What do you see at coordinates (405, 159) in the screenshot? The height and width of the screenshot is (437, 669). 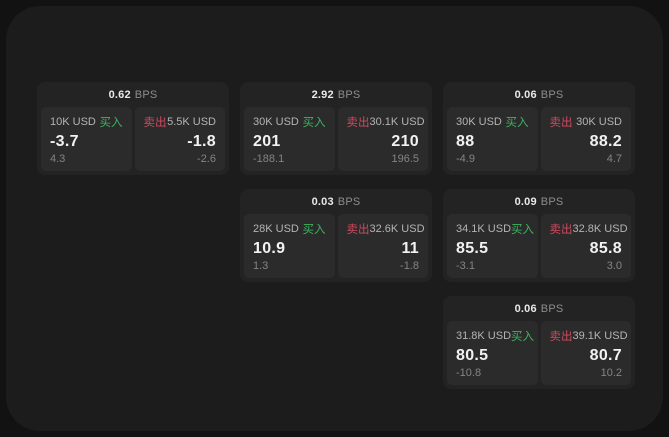 I see `sell-delta: 196.5` at bounding box center [405, 159].